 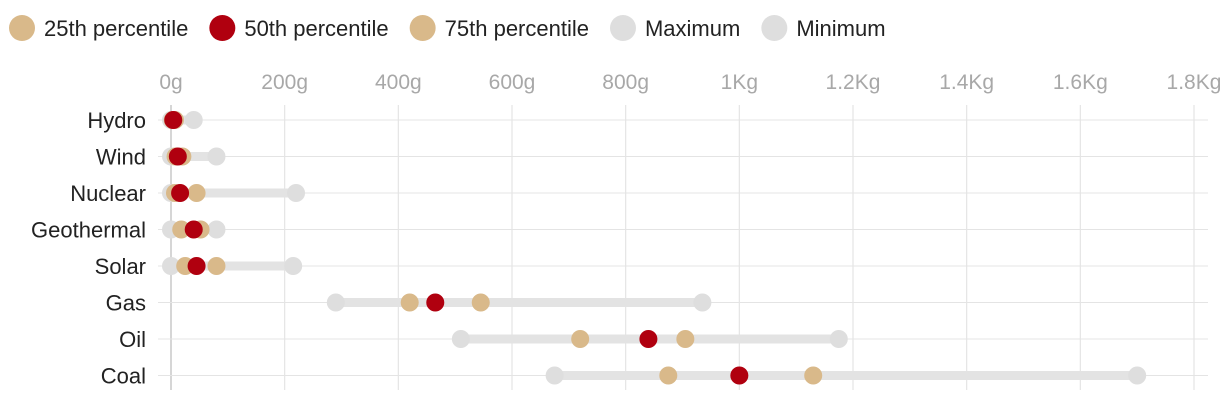 I want to click on x-tick-label: 600g, so click(x=512, y=82).